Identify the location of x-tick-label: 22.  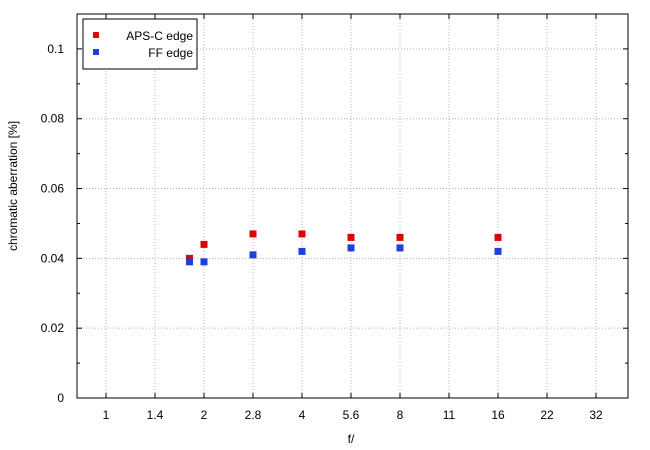
(547, 415).